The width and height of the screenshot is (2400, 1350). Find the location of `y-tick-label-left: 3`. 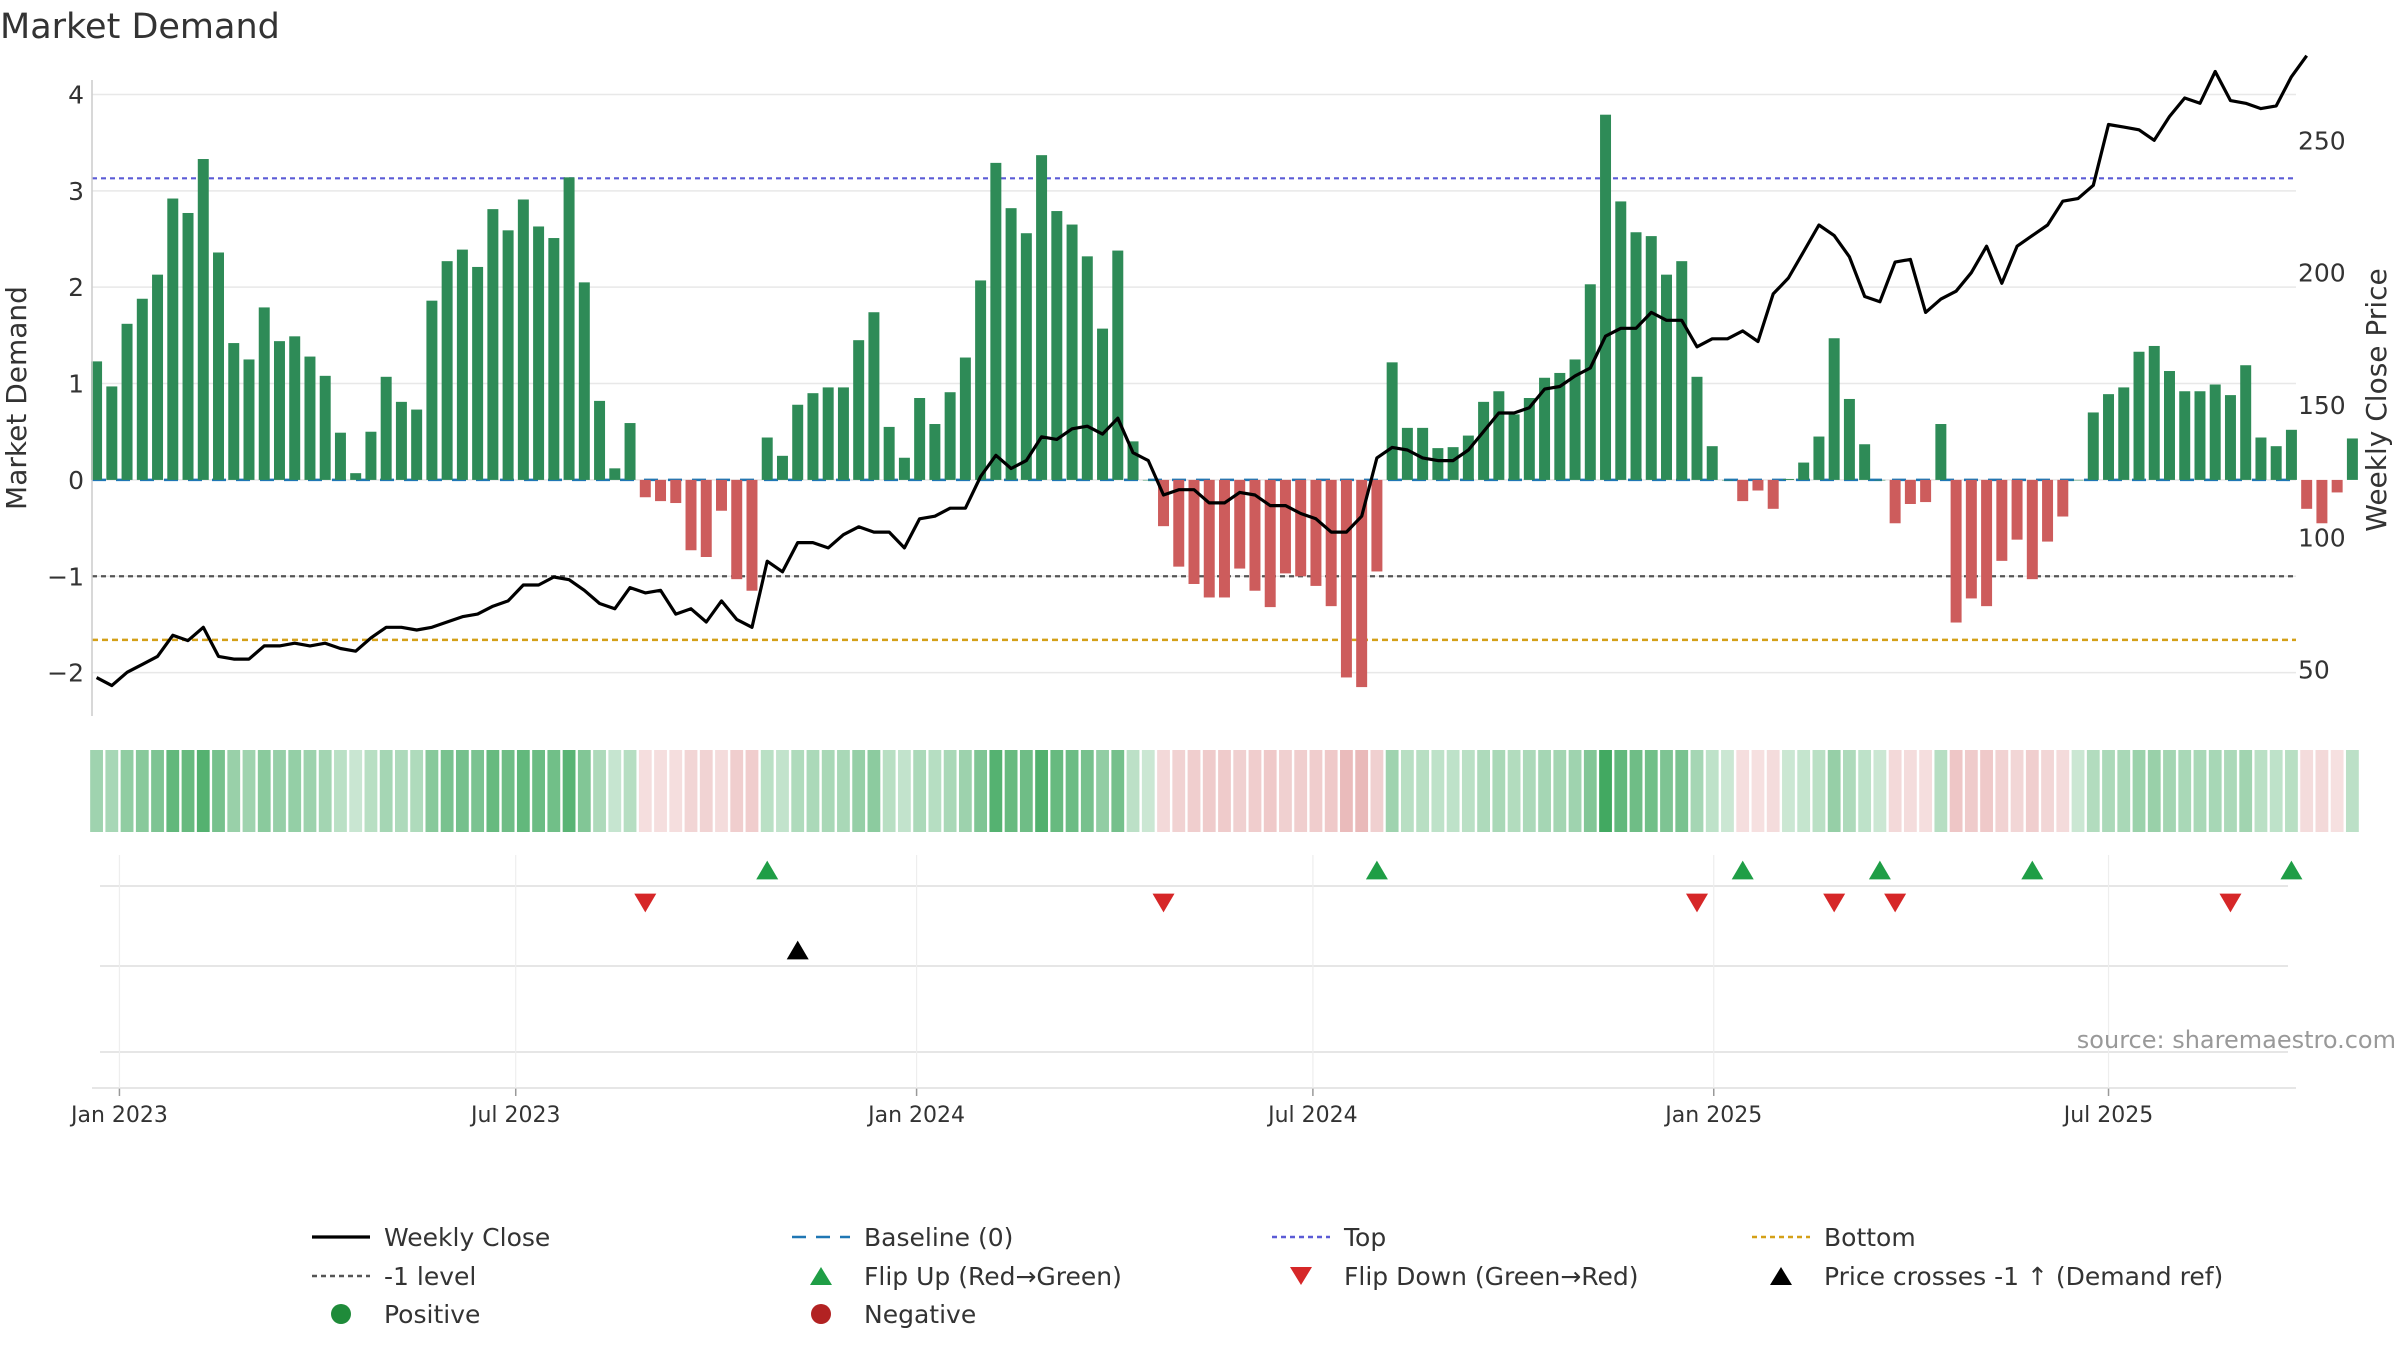

y-tick-label-left: 3 is located at coordinates (76, 191).